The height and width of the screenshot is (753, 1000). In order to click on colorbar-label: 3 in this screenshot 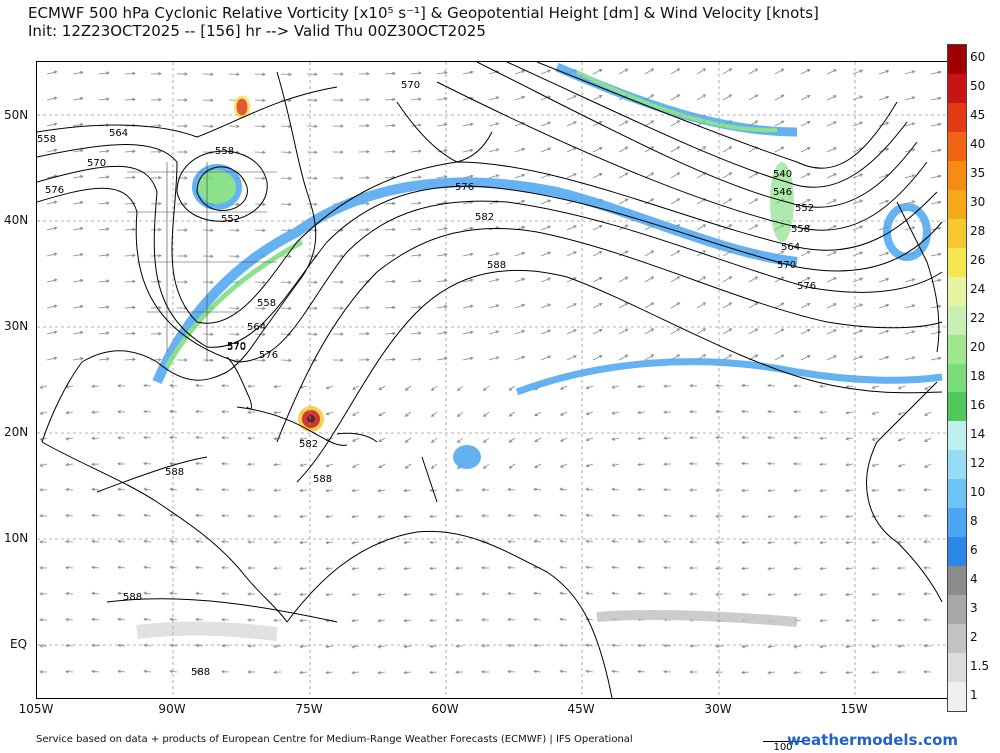, I will do `click(974, 608)`.